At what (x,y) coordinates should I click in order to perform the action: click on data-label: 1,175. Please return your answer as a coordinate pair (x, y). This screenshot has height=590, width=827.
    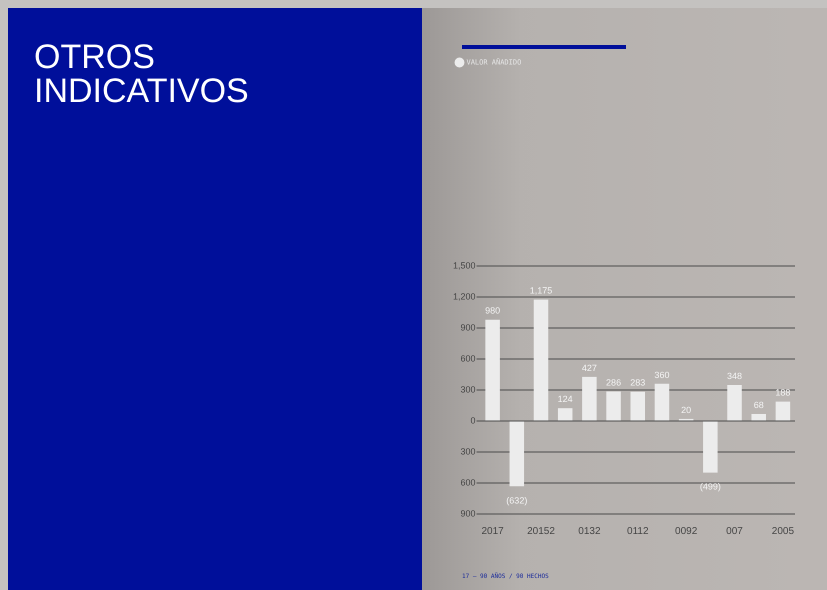
    Looking at the image, I should click on (541, 291).